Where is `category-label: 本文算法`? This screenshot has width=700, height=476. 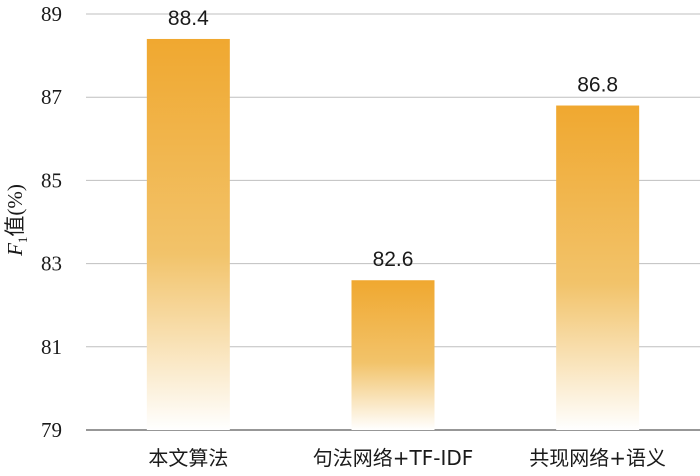 category-label: 本文算法 is located at coordinates (188, 458).